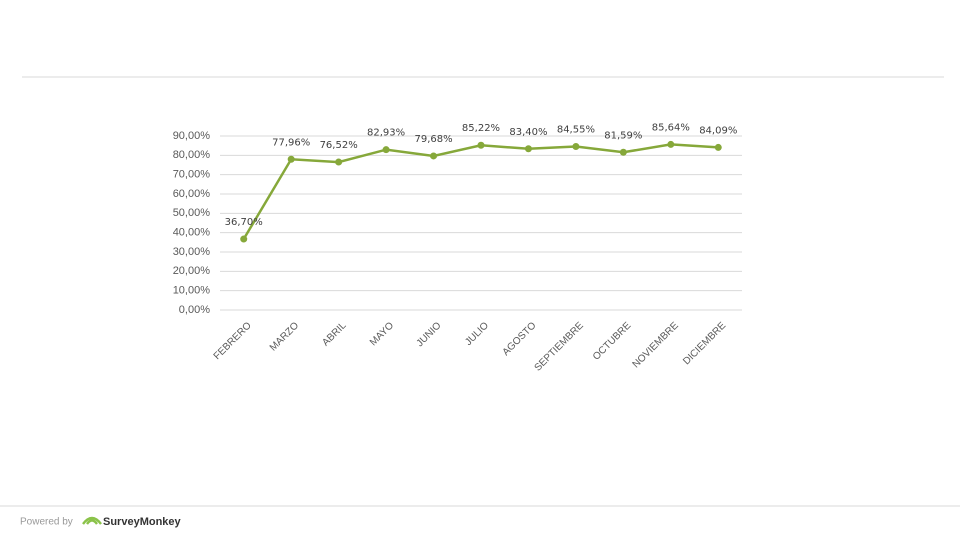  Describe the element at coordinates (623, 135) in the screenshot. I see `data-label: 81,59%` at that location.